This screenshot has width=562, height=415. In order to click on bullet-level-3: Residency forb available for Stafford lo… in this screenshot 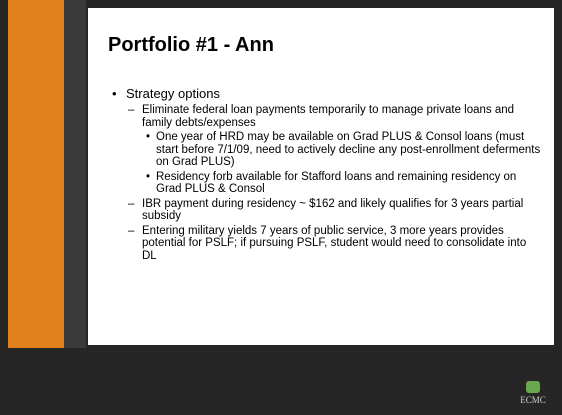, I will do `click(327, 183)`.